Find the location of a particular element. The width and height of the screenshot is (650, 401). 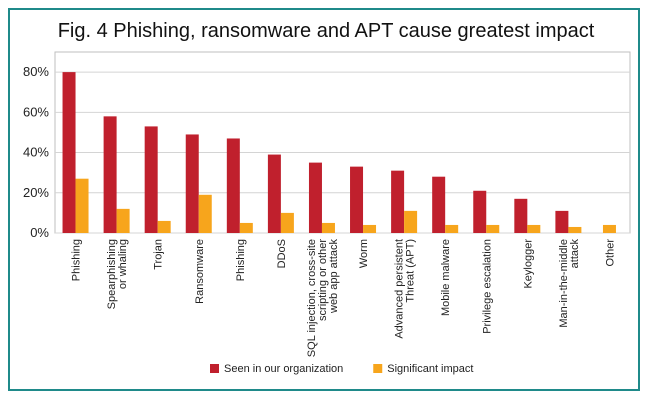

category-label: Ransomware is located at coordinates (200, 271).